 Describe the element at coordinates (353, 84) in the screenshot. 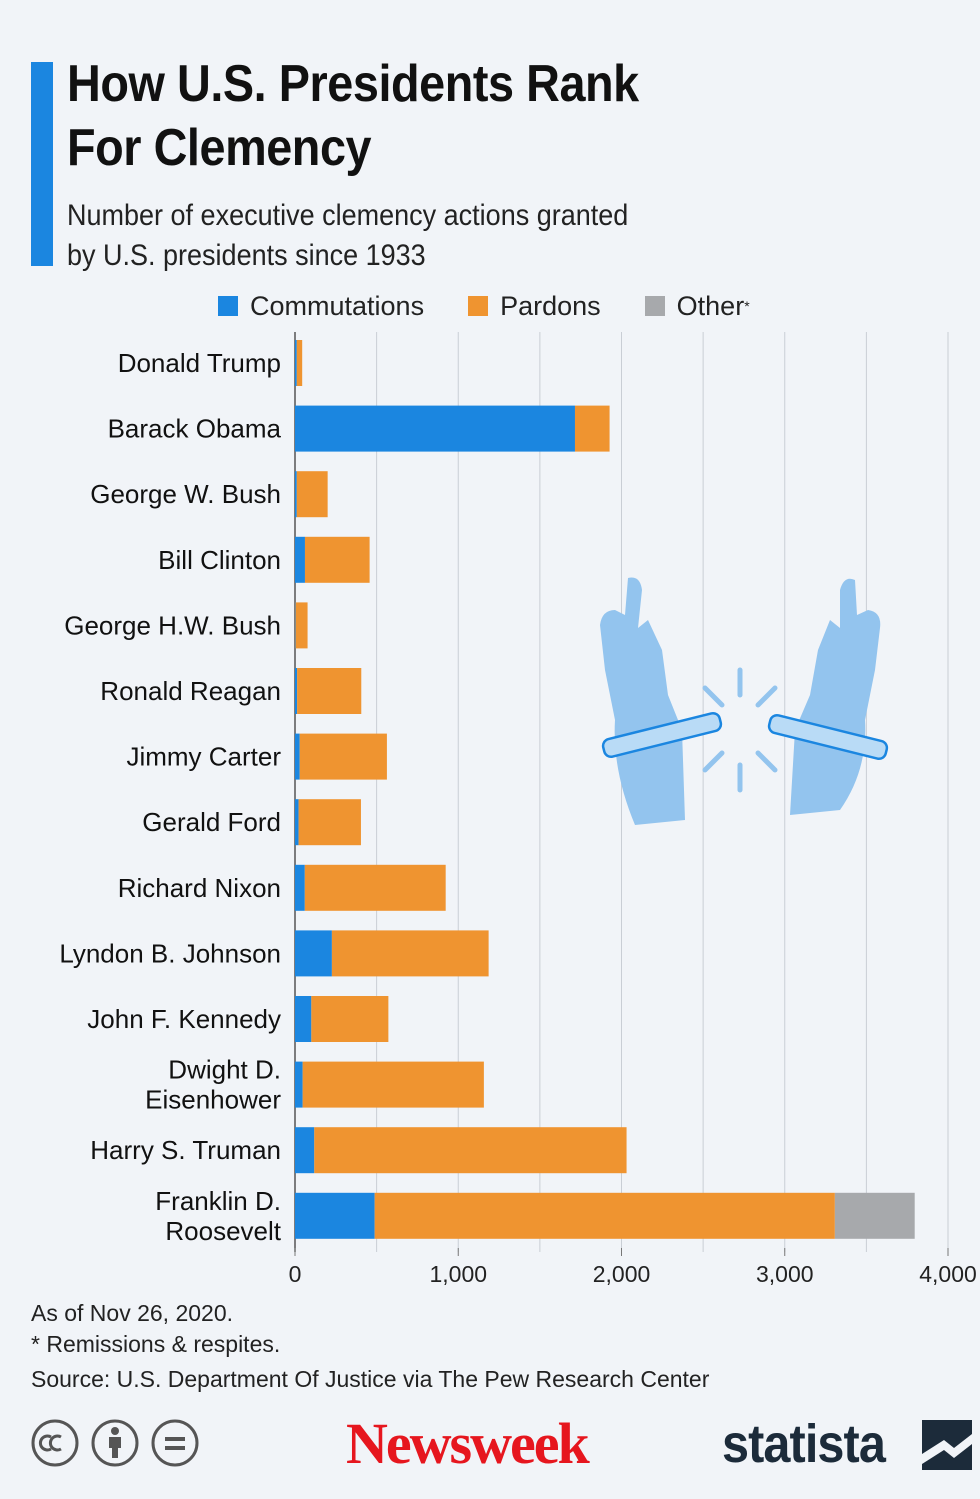

I see `title-line-1: How U.S. Presidents Rank` at that location.